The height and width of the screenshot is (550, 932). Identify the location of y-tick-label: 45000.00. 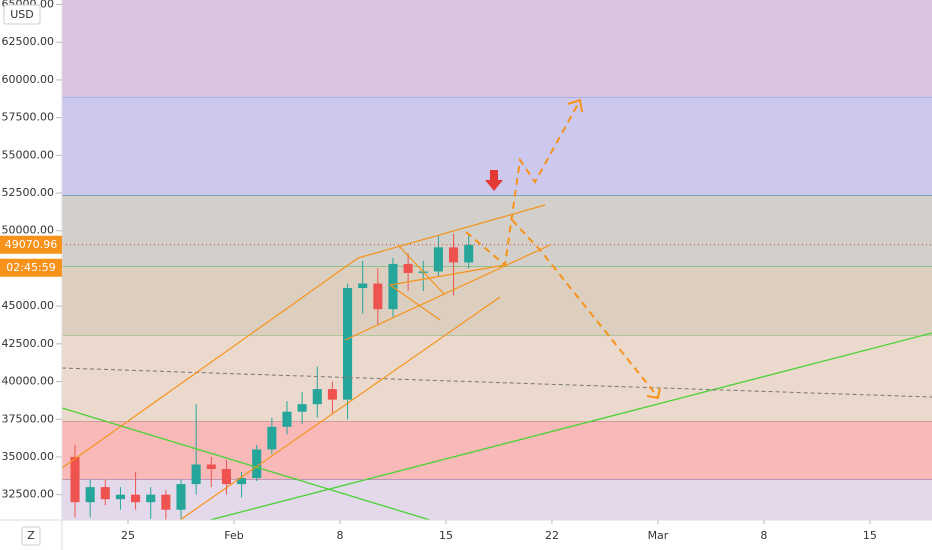
(28, 305).